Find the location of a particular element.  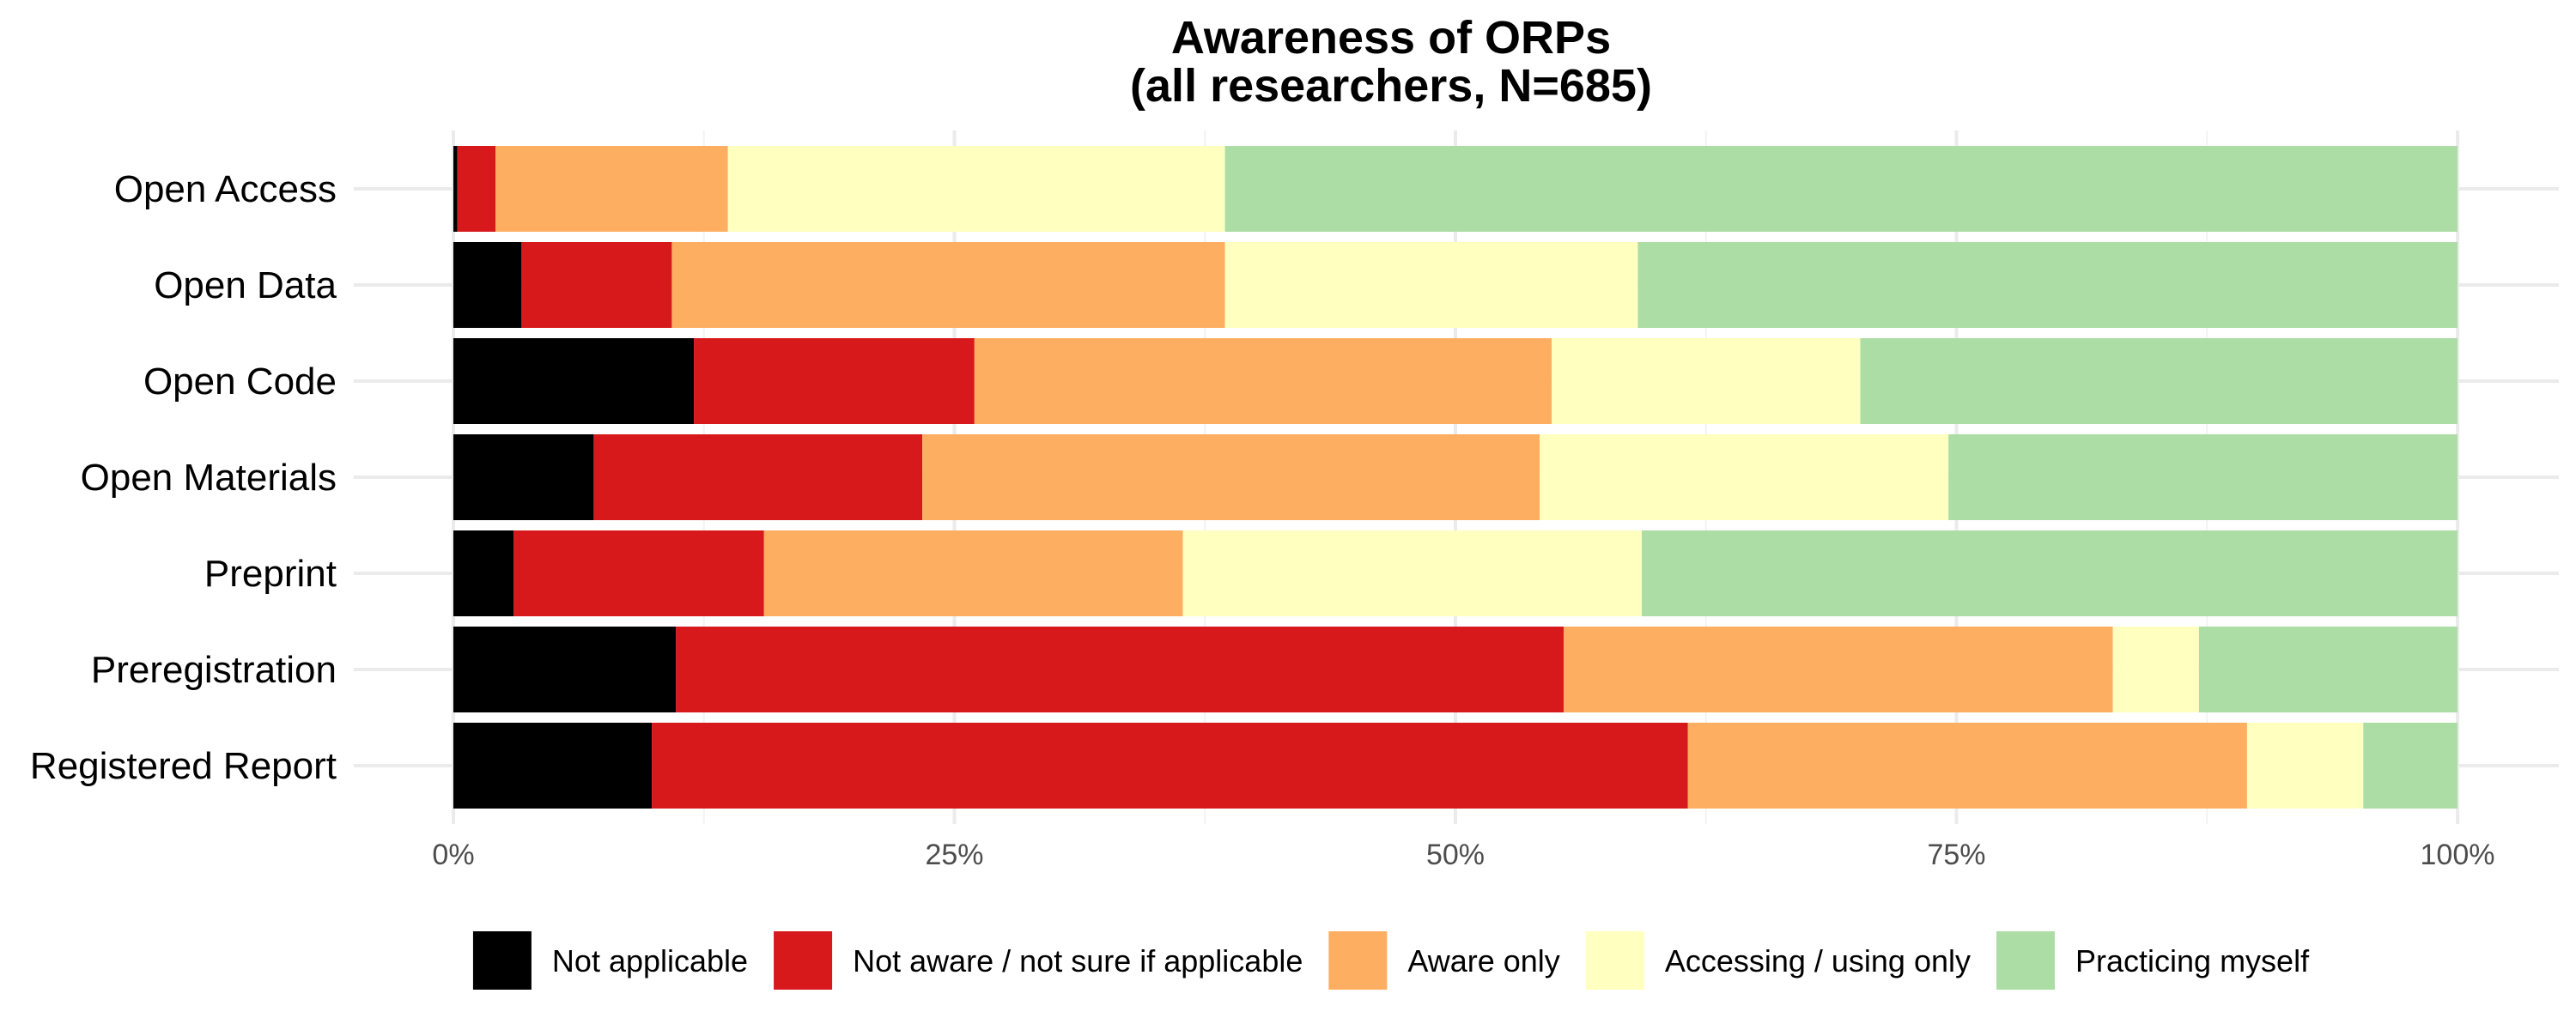

legend-label: Aware only is located at coordinates (1483, 960).